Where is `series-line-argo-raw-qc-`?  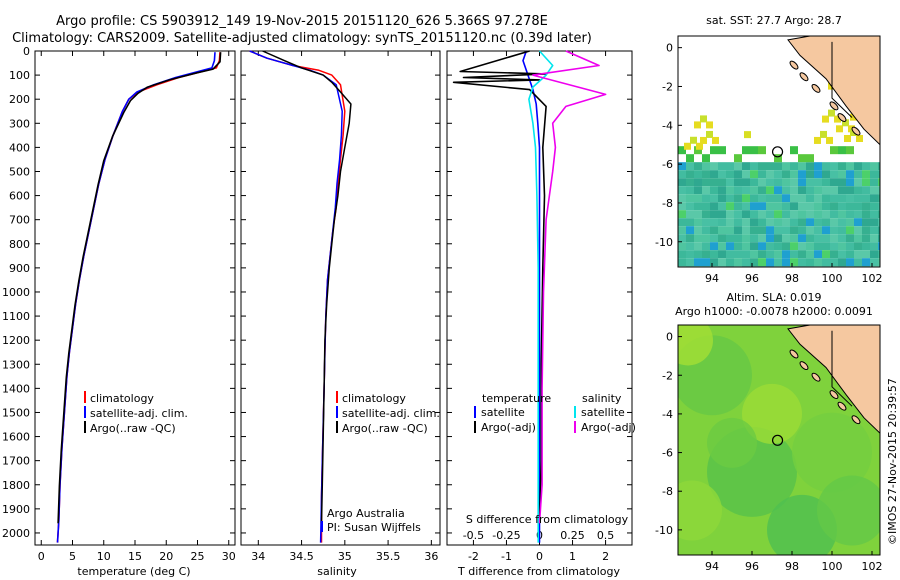 series-line-argo-raw-qc- is located at coordinates (307, 287).